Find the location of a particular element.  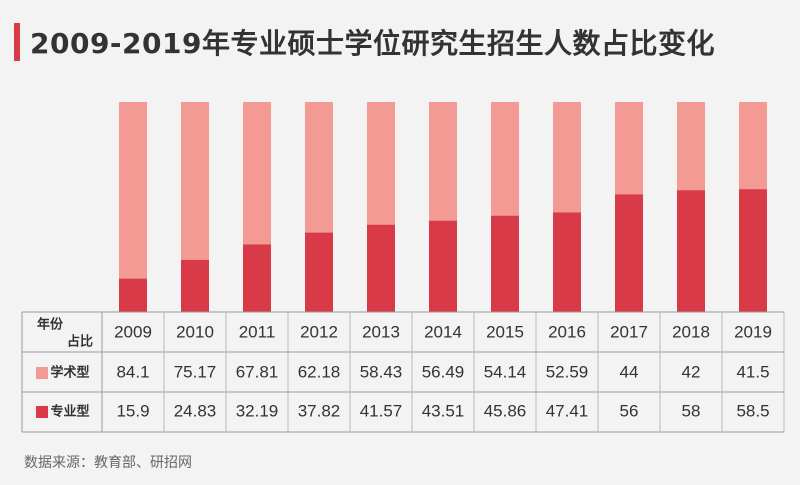

data-label-academic-2016: 52.59 is located at coordinates (567, 371).